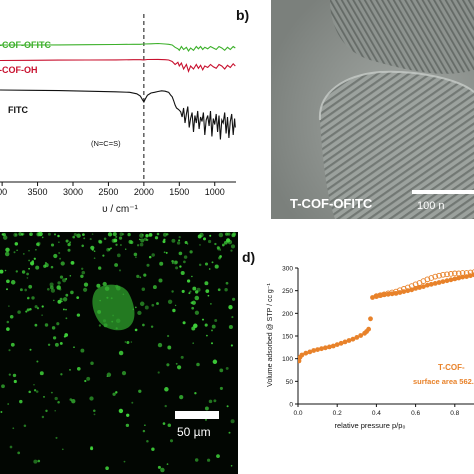 Image resolution: width=474 pixels, height=474 pixels. Describe the element at coordinates (248, 257) in the screenshot. I see `panel-label-d: d)` at that location.